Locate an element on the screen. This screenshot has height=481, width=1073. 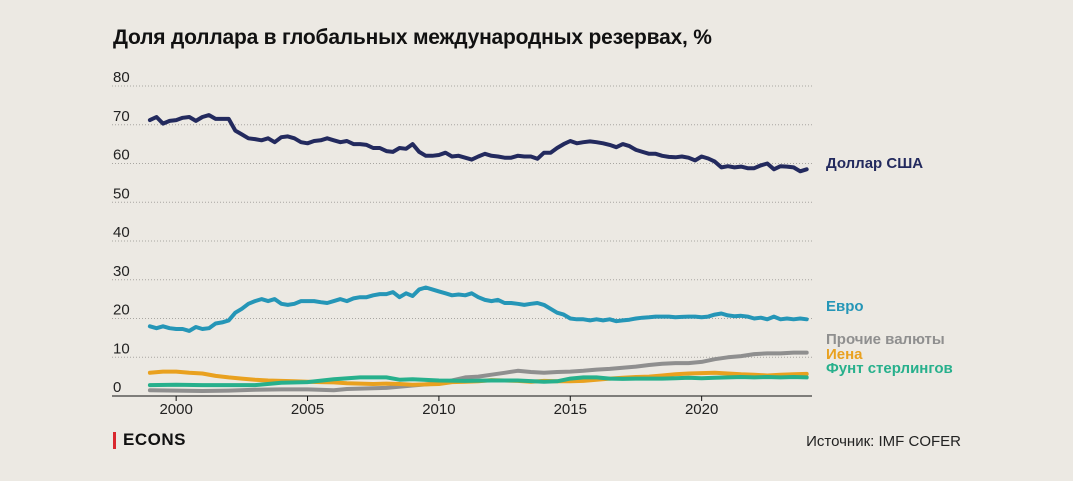
x-tick-label: 2005 is located at coordinates (307, 409).